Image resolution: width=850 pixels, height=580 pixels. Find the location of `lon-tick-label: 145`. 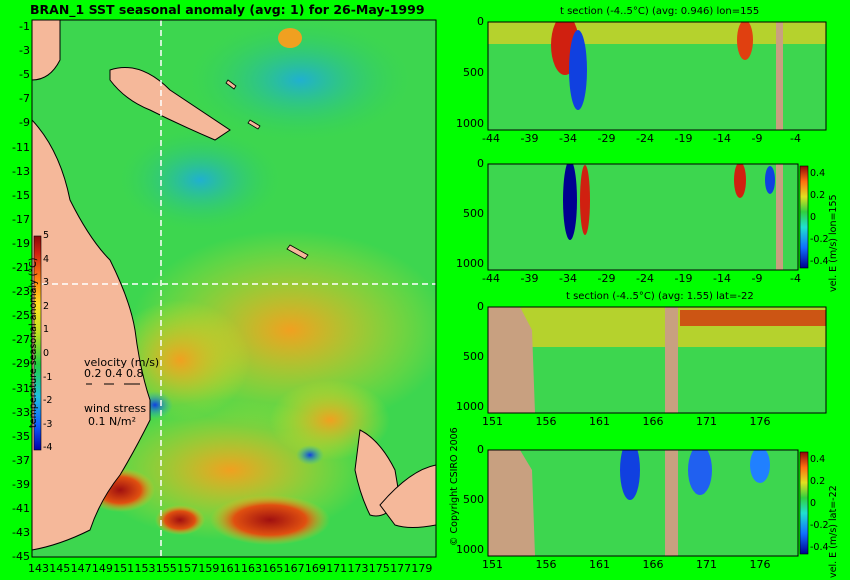

lon-tick-label: 145 is located at coordinates (60, 568).